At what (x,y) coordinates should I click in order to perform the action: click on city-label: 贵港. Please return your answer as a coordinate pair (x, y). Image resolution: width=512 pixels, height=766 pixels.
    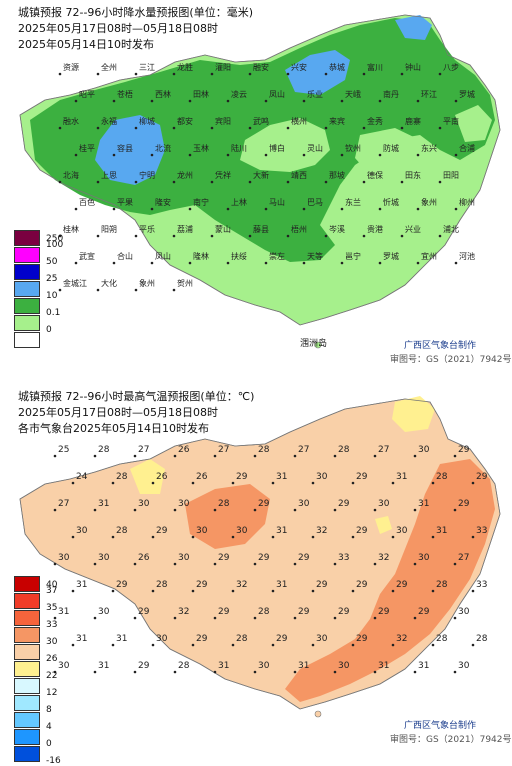
    Looking at the image, I should click on (375, 229).